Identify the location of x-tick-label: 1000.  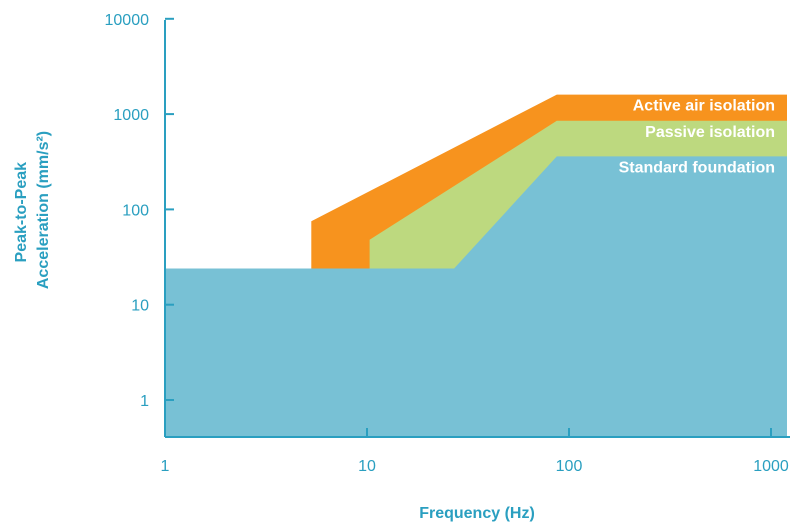
(771, 466).